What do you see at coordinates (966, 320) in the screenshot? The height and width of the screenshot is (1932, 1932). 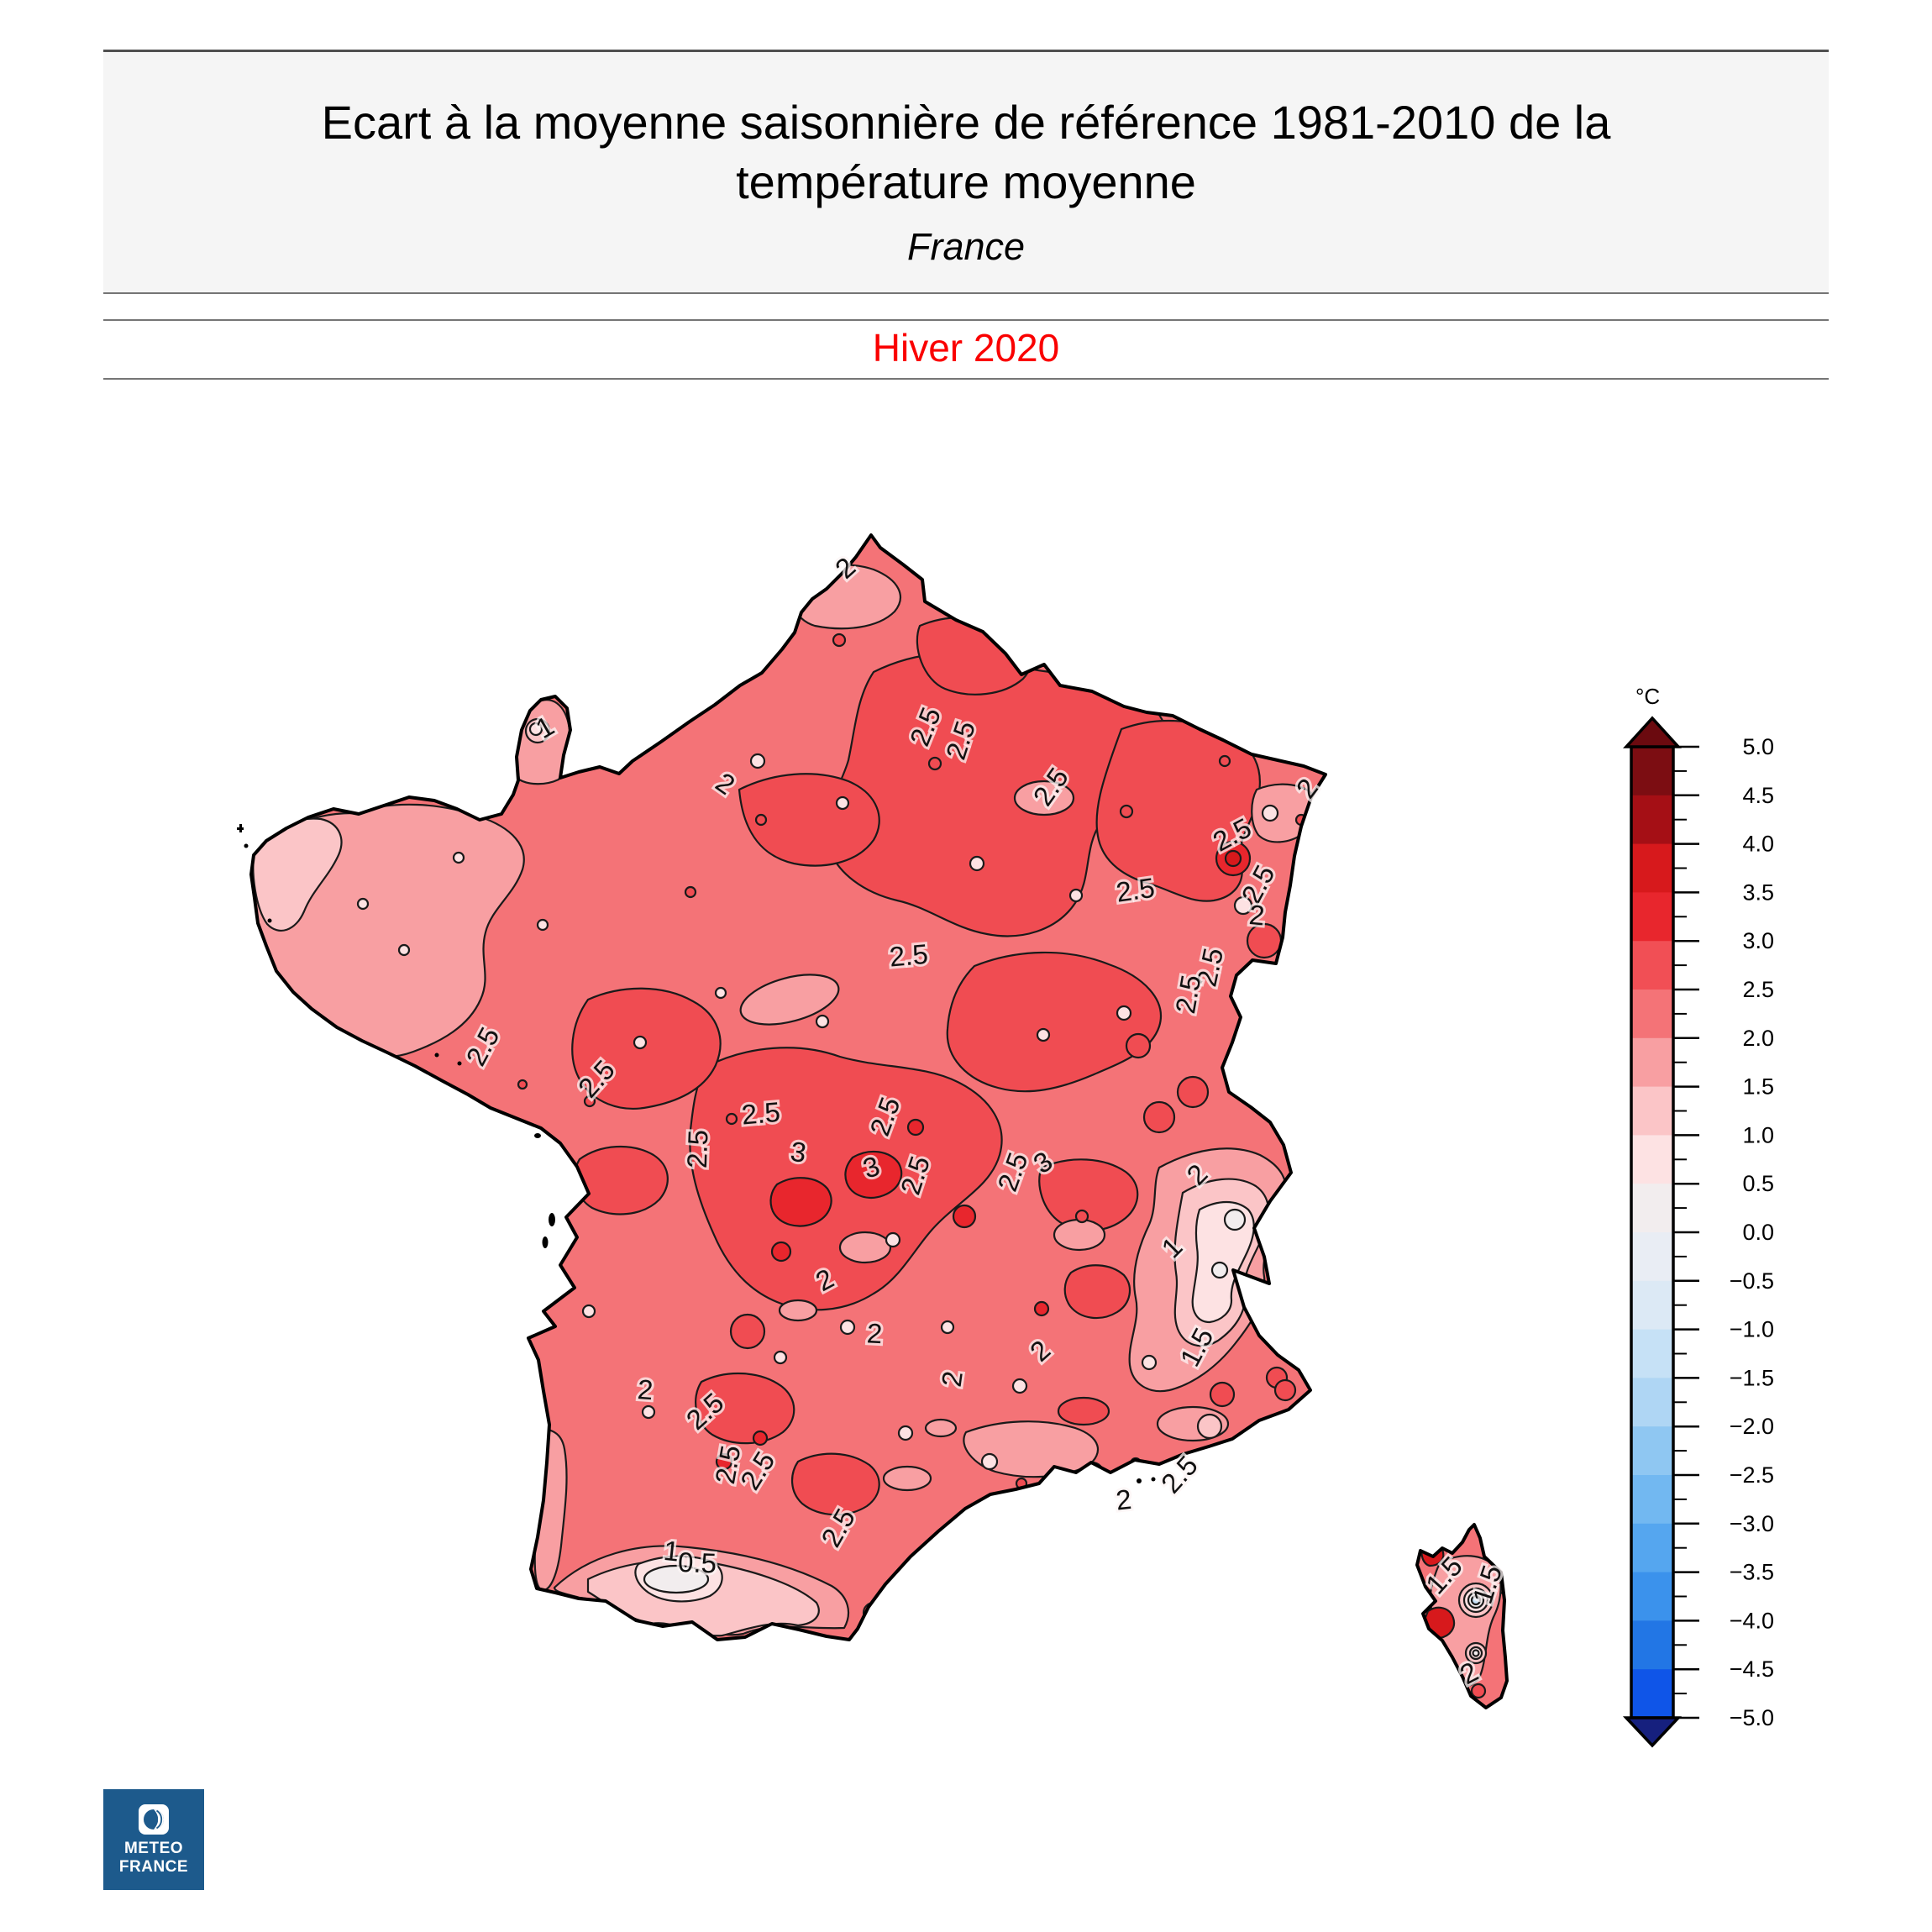 I see `divider-line-top` at bounding box center [966, 320].